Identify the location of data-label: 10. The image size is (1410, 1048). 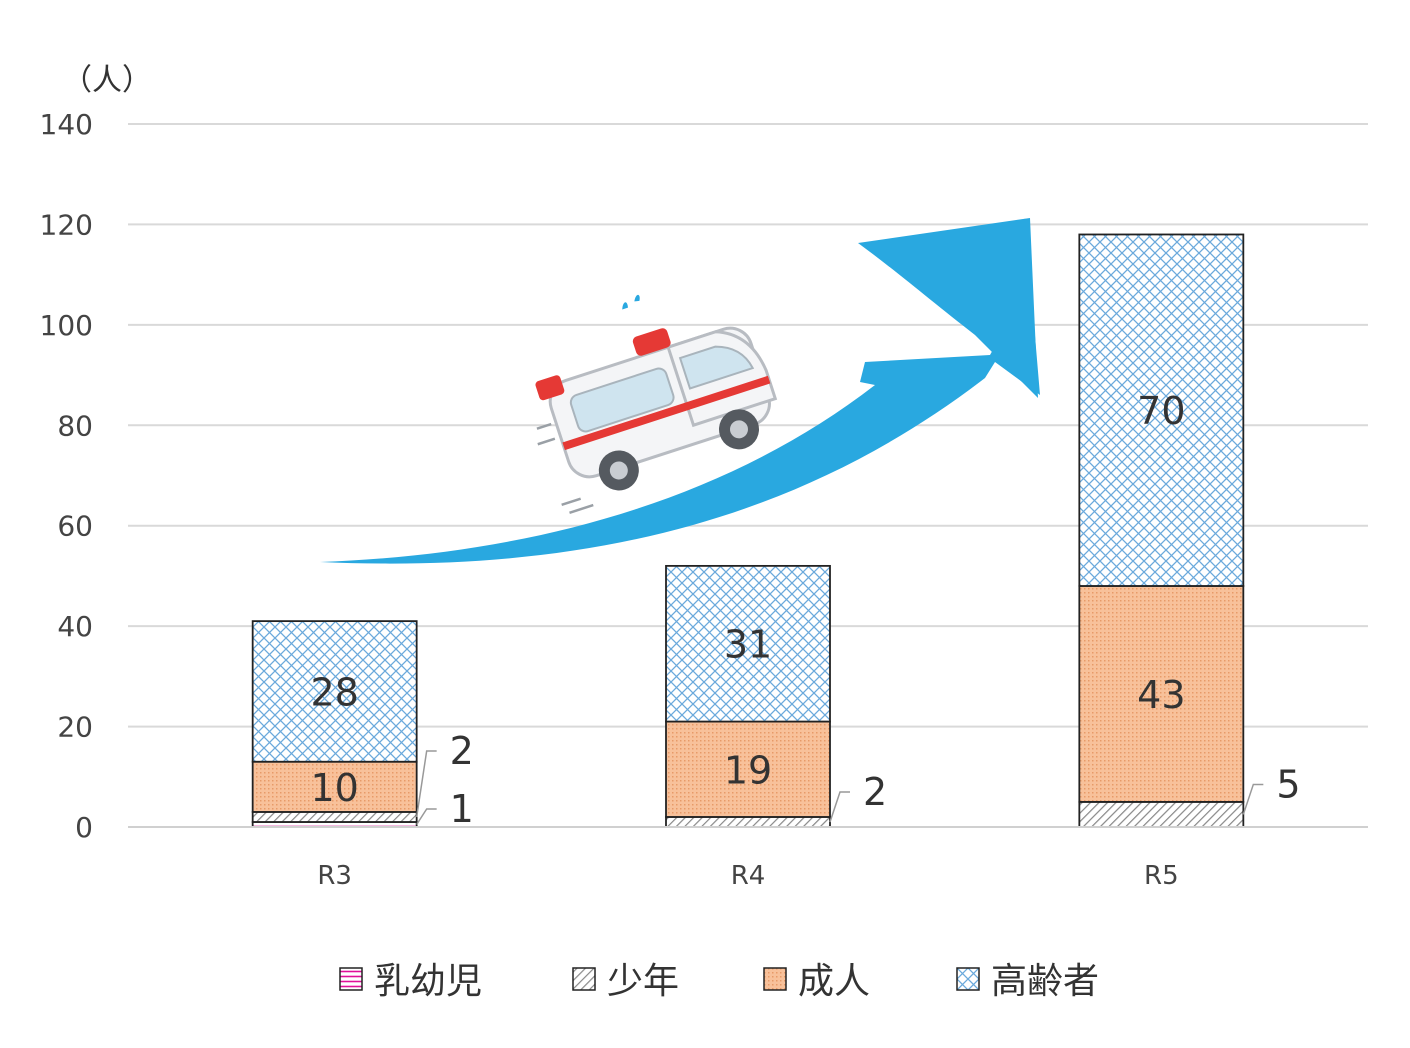
(334, 788).